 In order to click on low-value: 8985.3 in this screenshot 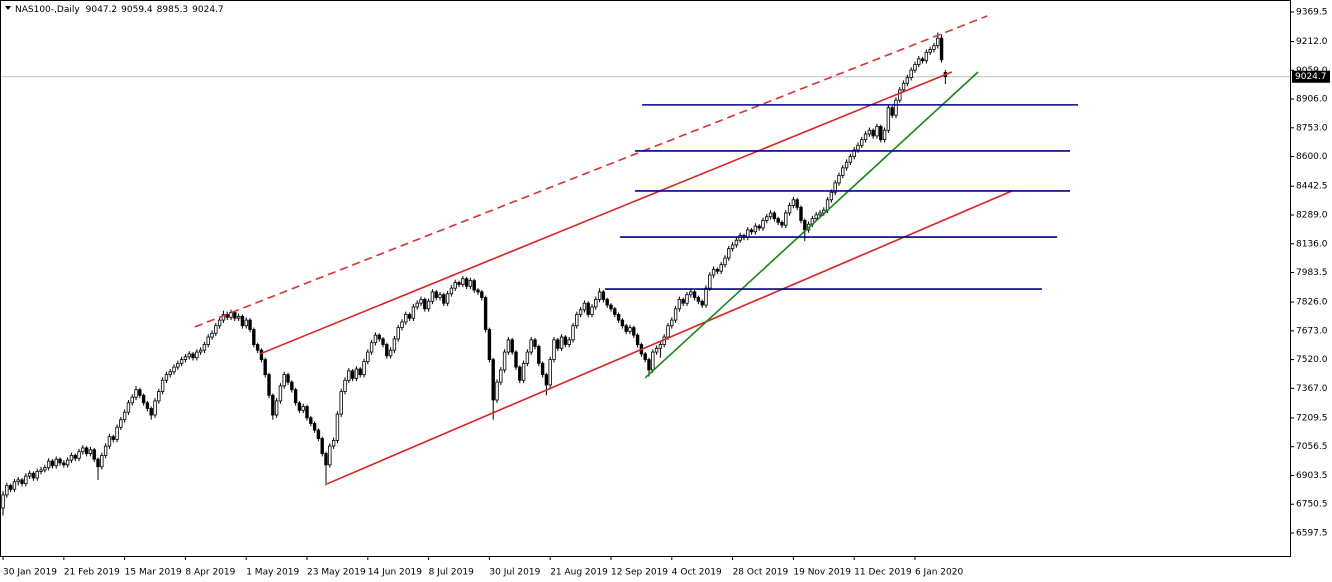, I will do `click(173, 10)`.